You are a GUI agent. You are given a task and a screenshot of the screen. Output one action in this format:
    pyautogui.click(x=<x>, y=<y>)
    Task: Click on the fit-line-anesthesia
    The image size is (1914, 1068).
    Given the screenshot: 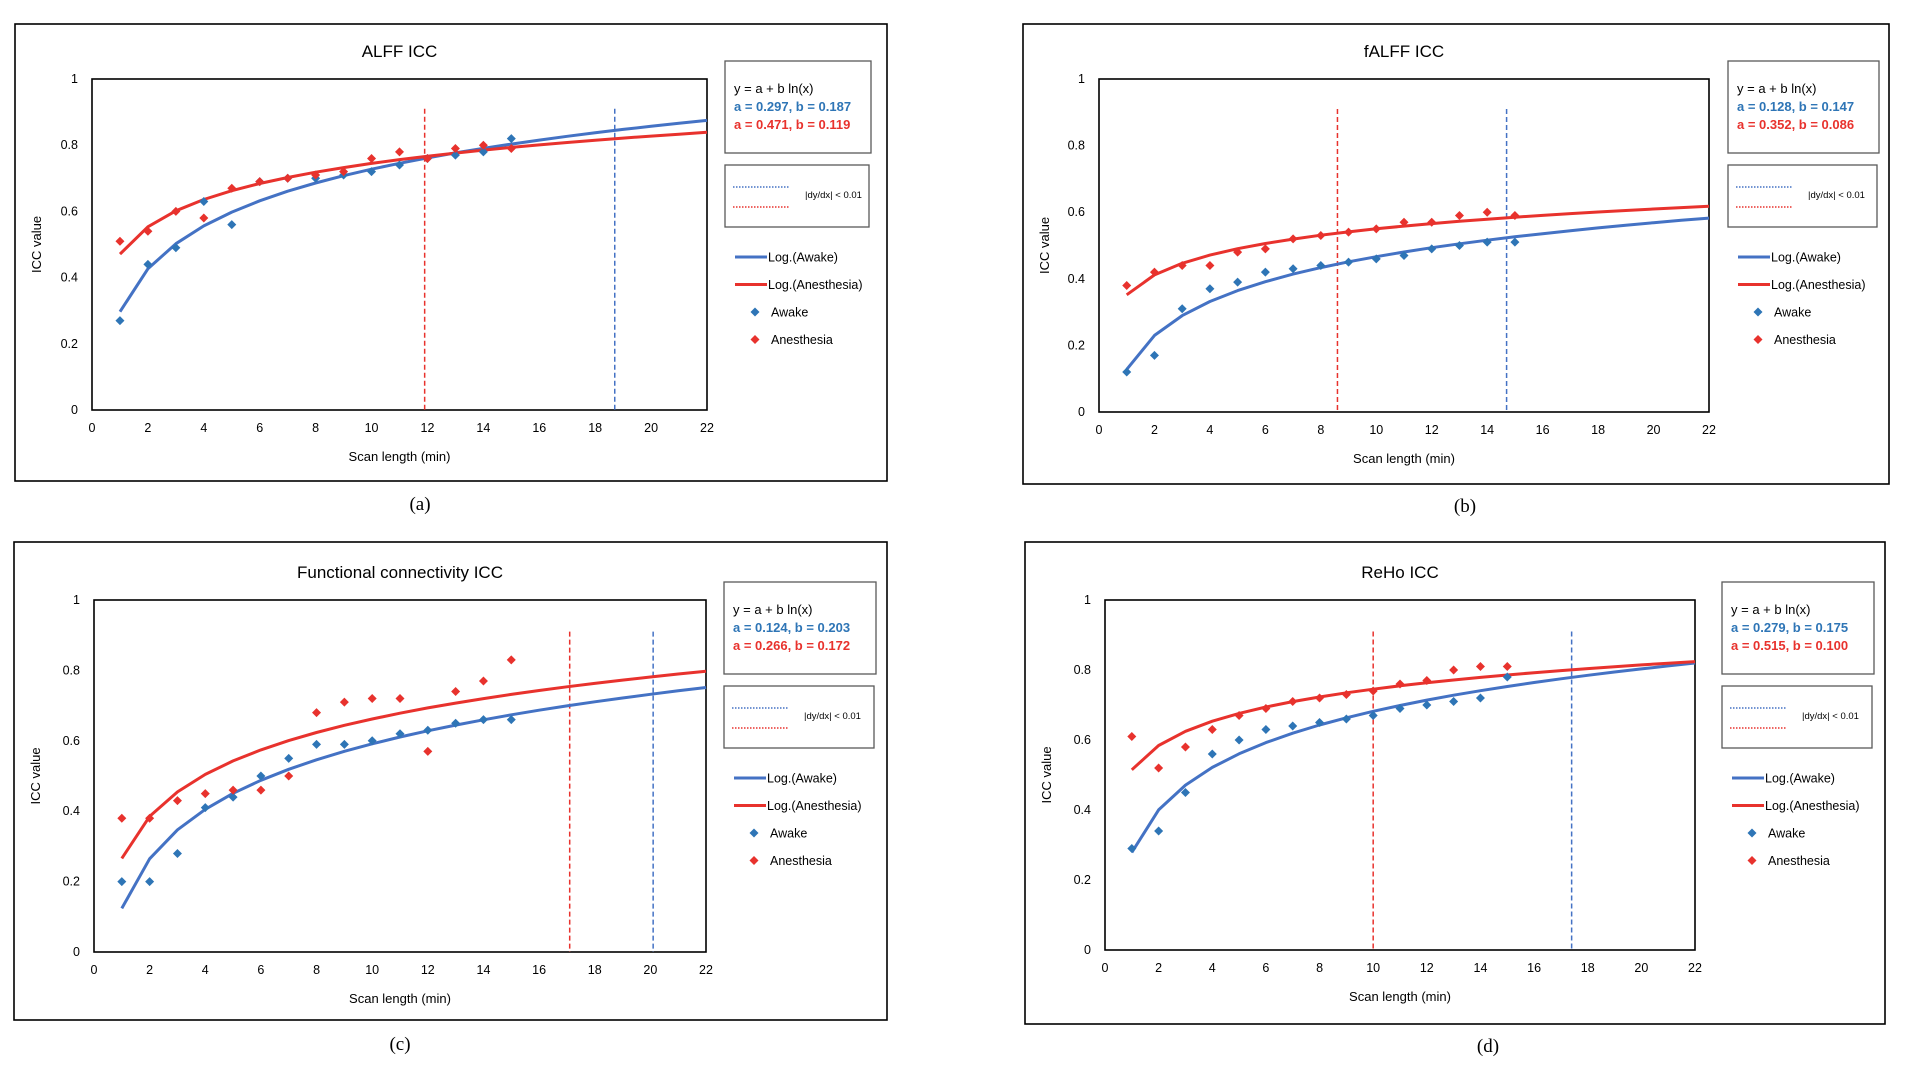 What is the action you would take?
    pyautogui.click(x=1413, y=715)
    